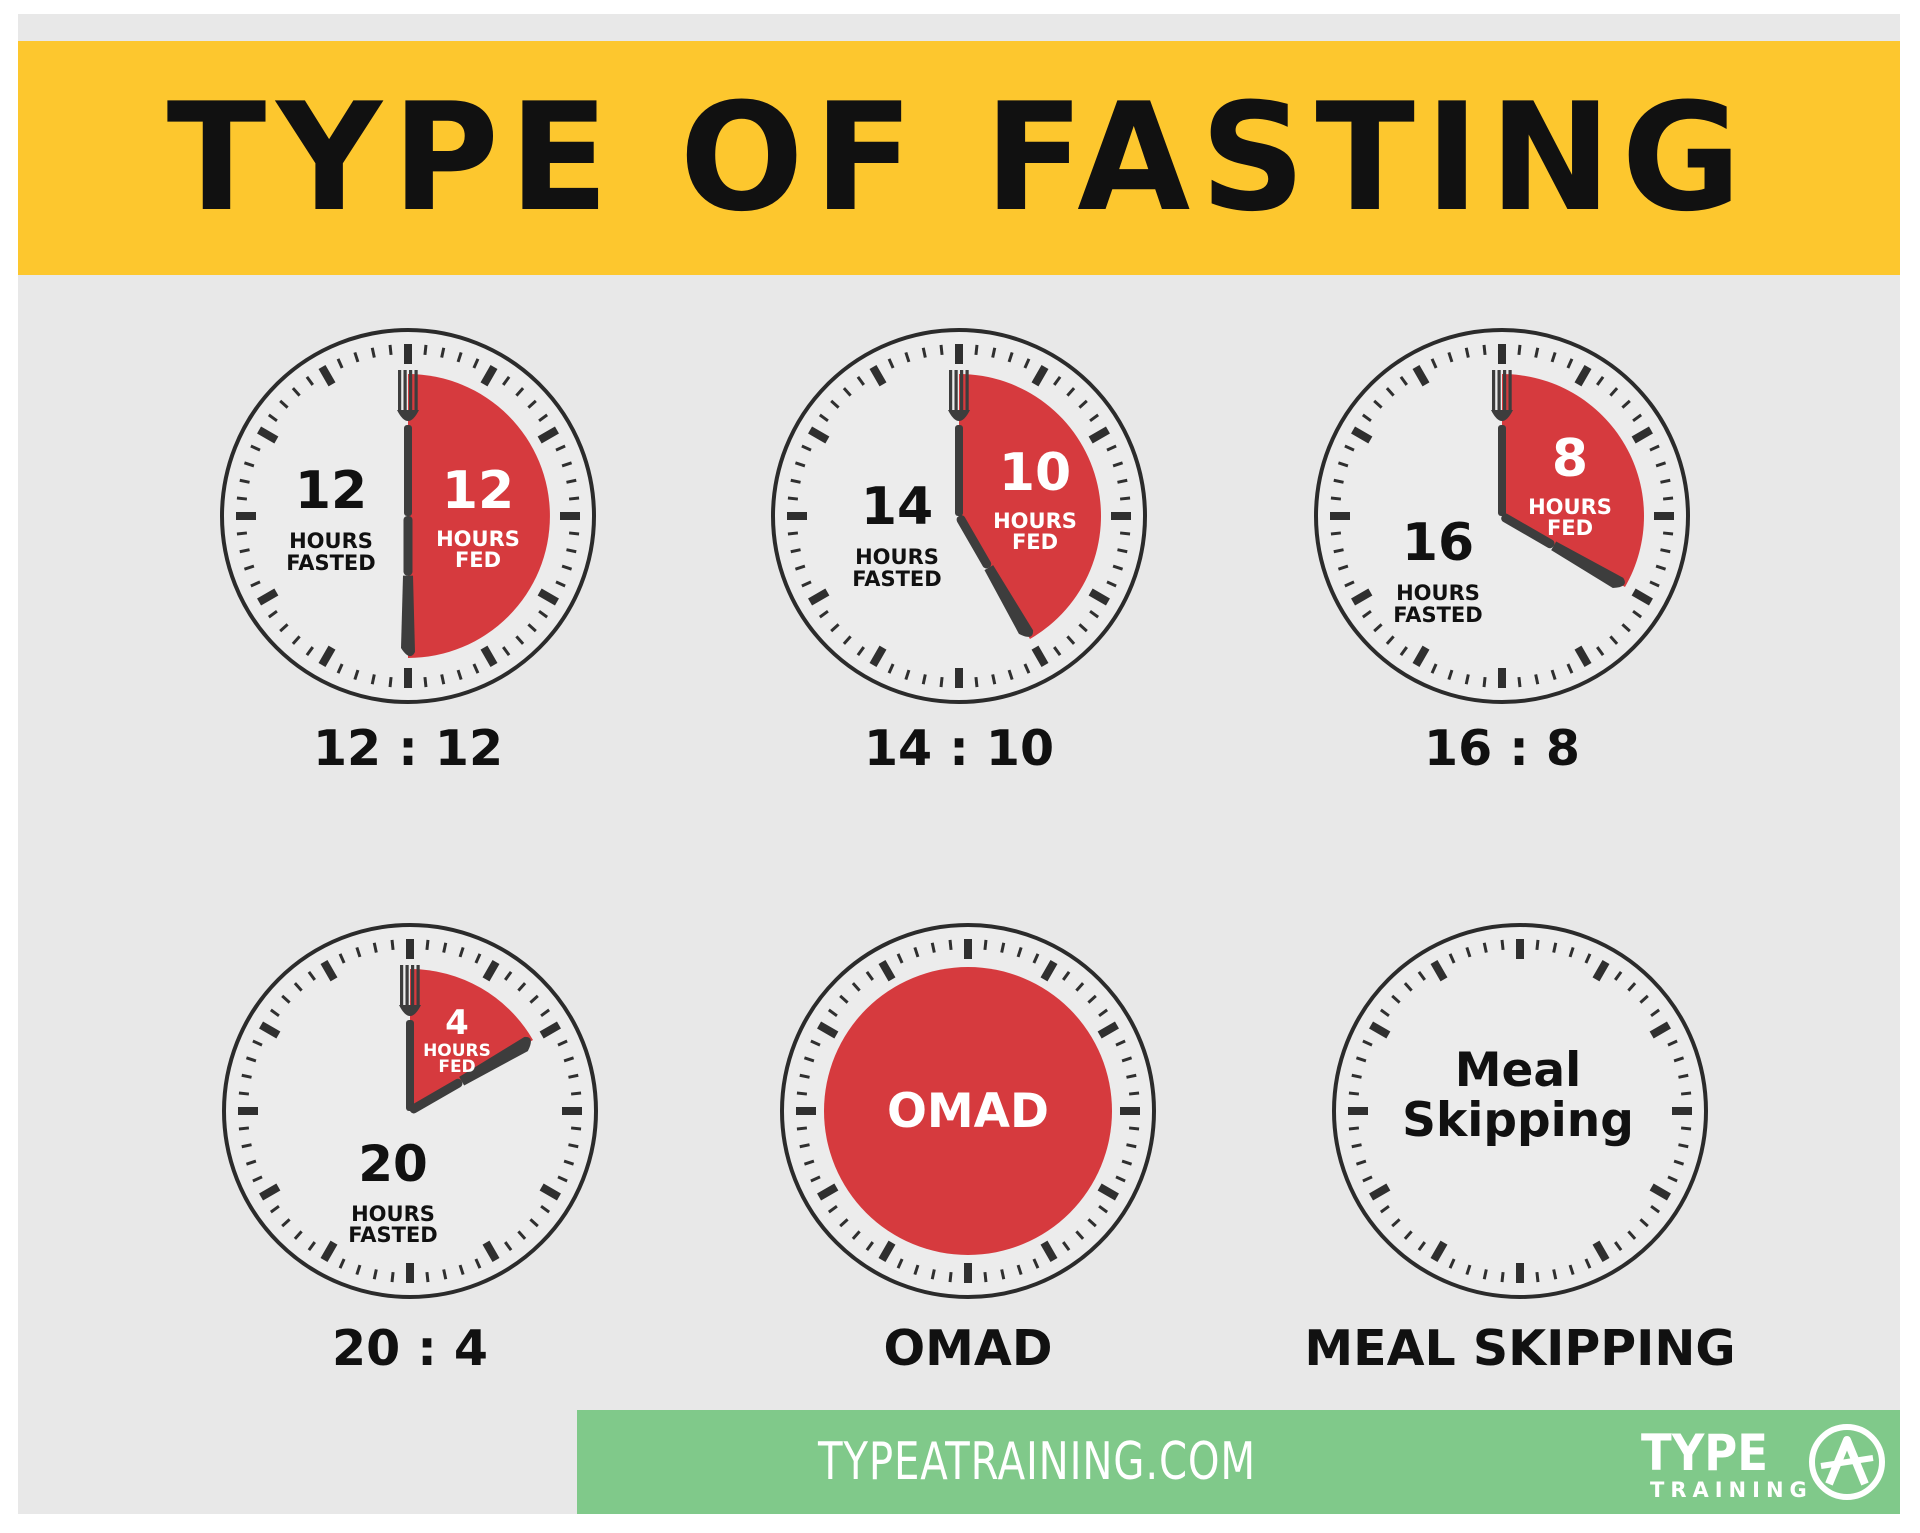 The height and width of the screenshot is (1533, 1920). What do you see at coordinates (959, 470) in the screenshot?
I see `fork-handle` at bounding box center [959, 470].